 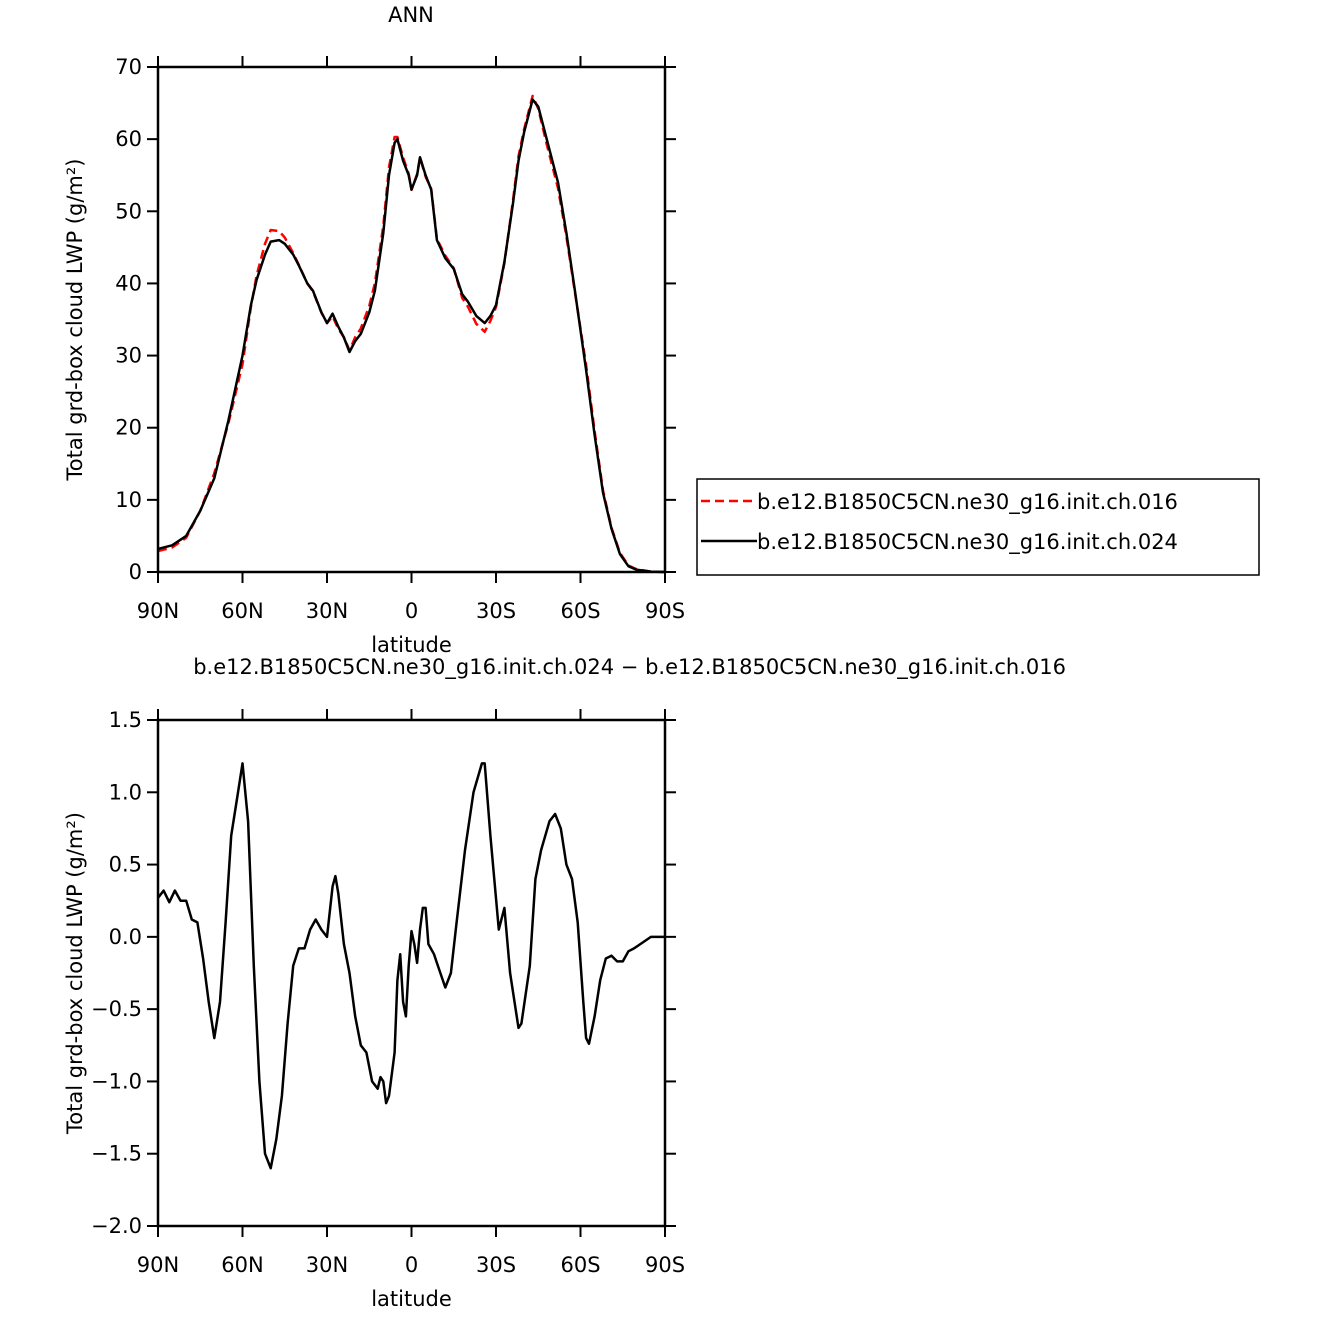 What do you see at coordinates (125, 792) in the screenshot?
I see `y-tick-label: 1.0` at bounding box center [125, 792].